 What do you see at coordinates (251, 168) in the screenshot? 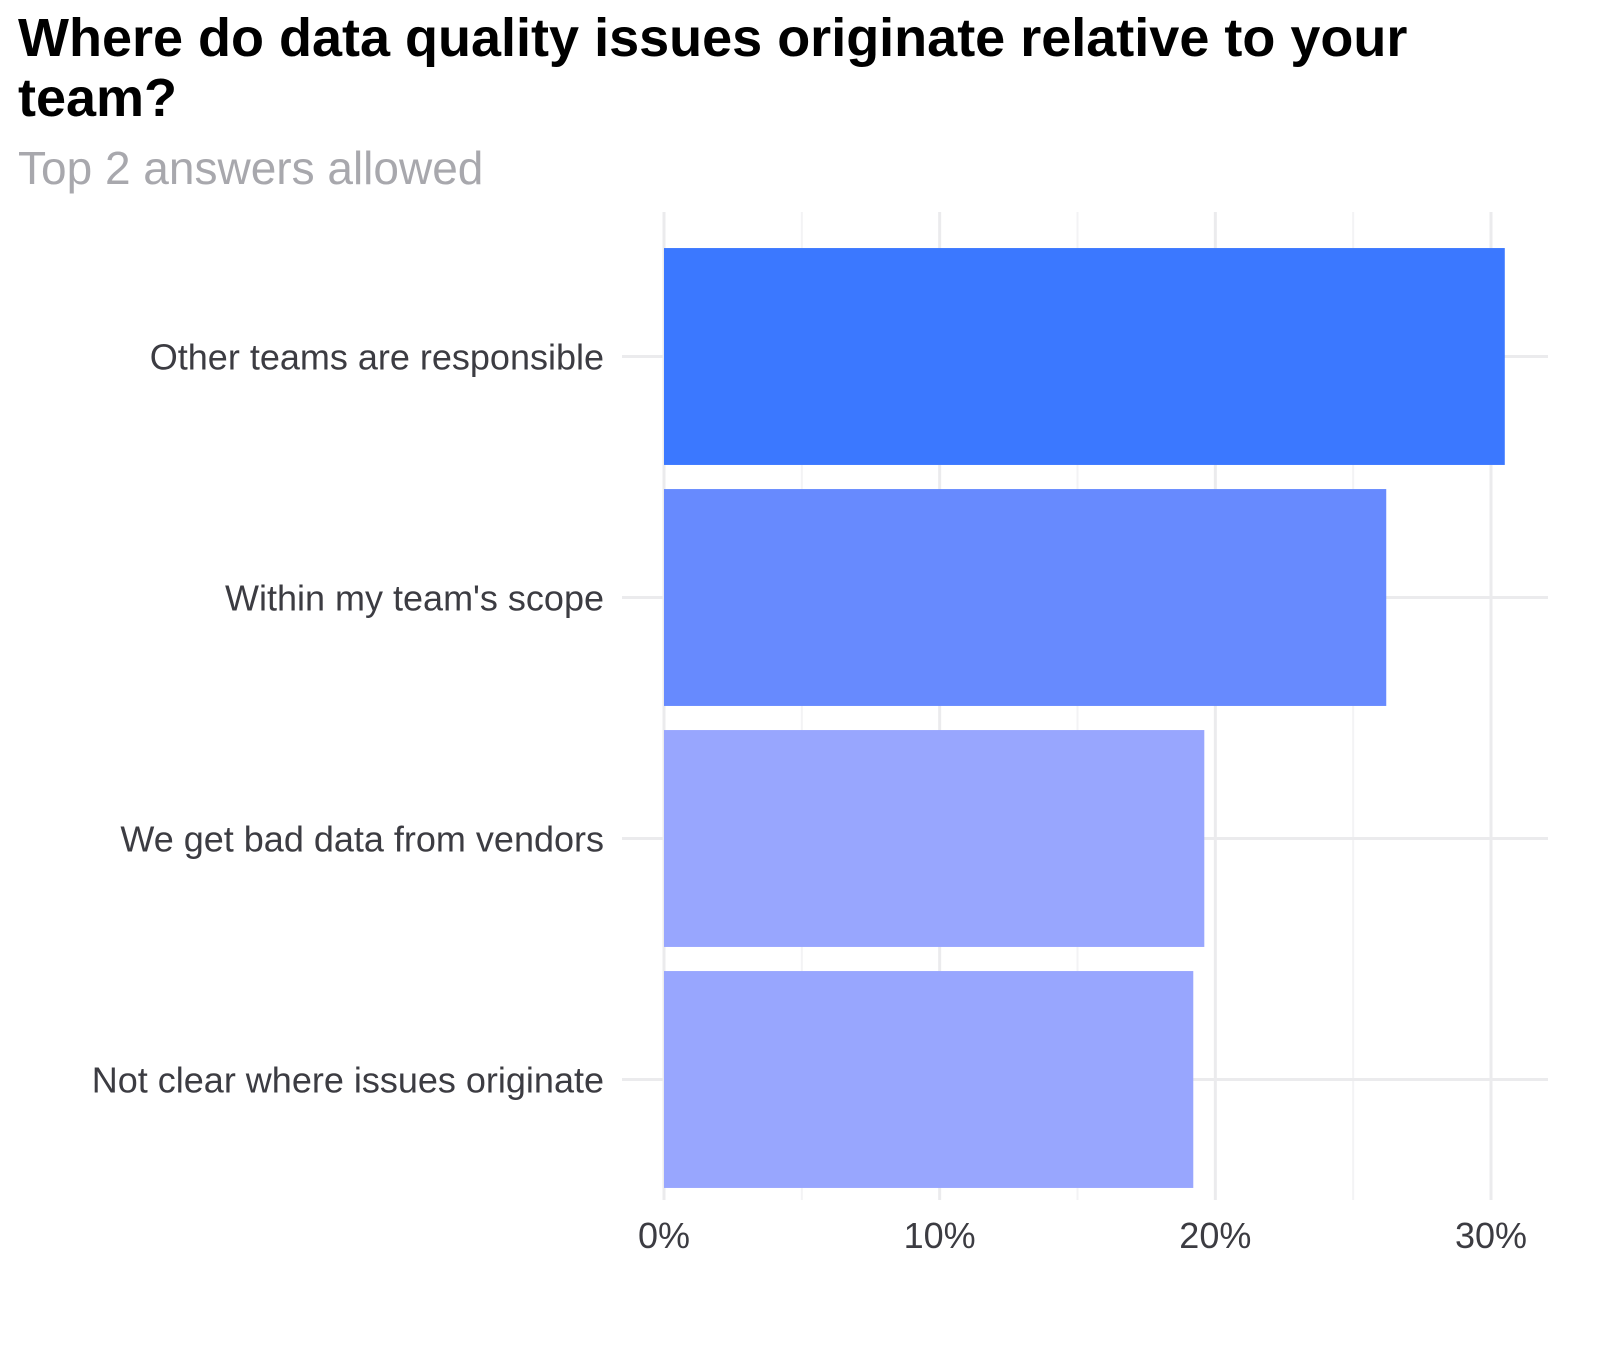
I see `chart-subtitle: Top 2 answers allowed` at bounding box center [251, 168].